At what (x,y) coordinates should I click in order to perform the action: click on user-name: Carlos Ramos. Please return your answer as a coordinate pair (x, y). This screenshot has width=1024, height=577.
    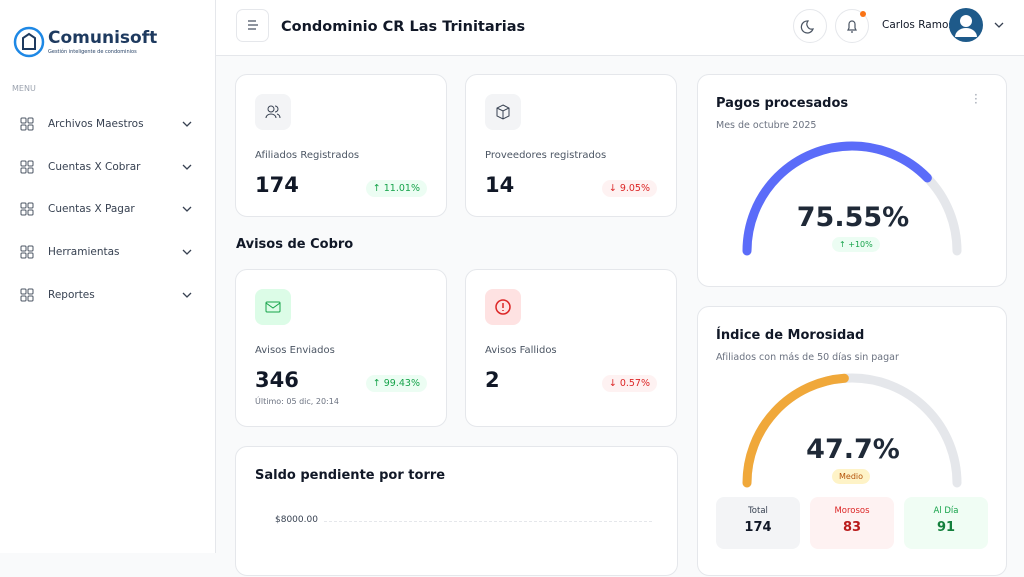
    Looking at the image, I should click on (918, 25).